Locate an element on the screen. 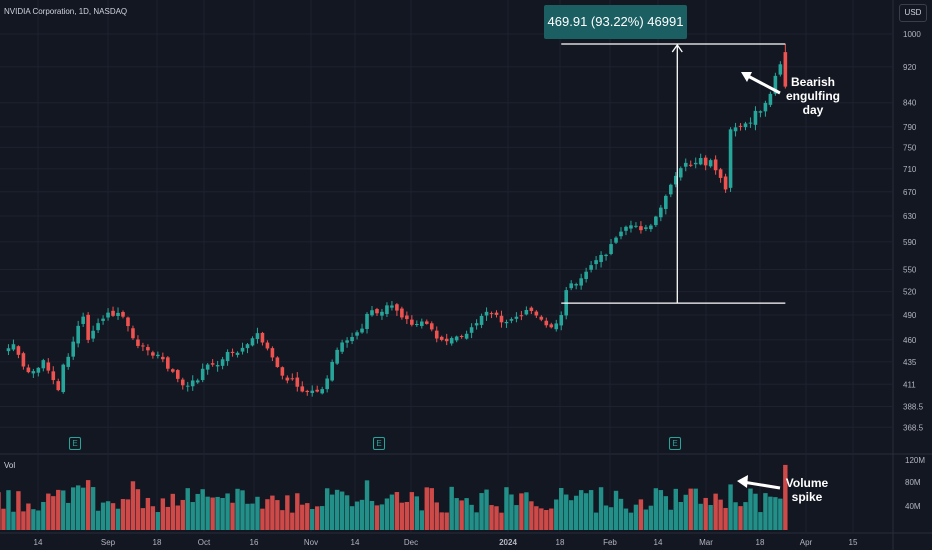 Image resolution: width=932 pixels, height=550 pixels. bearish-arrowhead is located at coordinates (746, 77).